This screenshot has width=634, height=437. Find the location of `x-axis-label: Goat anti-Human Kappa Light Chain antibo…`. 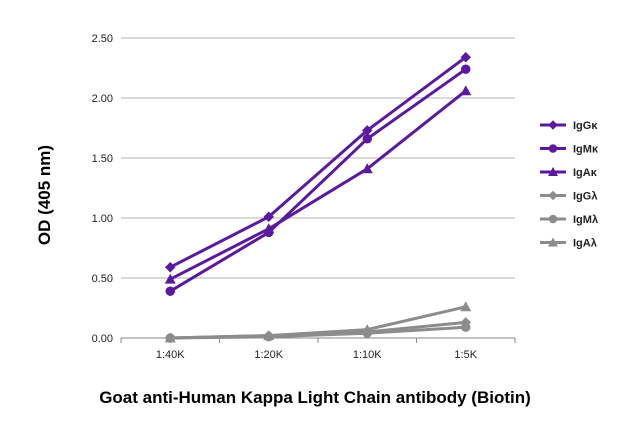

x-axis-label: Goat anti-Human Kappa Light Chain antibo… is located at coordinates (315, 397).